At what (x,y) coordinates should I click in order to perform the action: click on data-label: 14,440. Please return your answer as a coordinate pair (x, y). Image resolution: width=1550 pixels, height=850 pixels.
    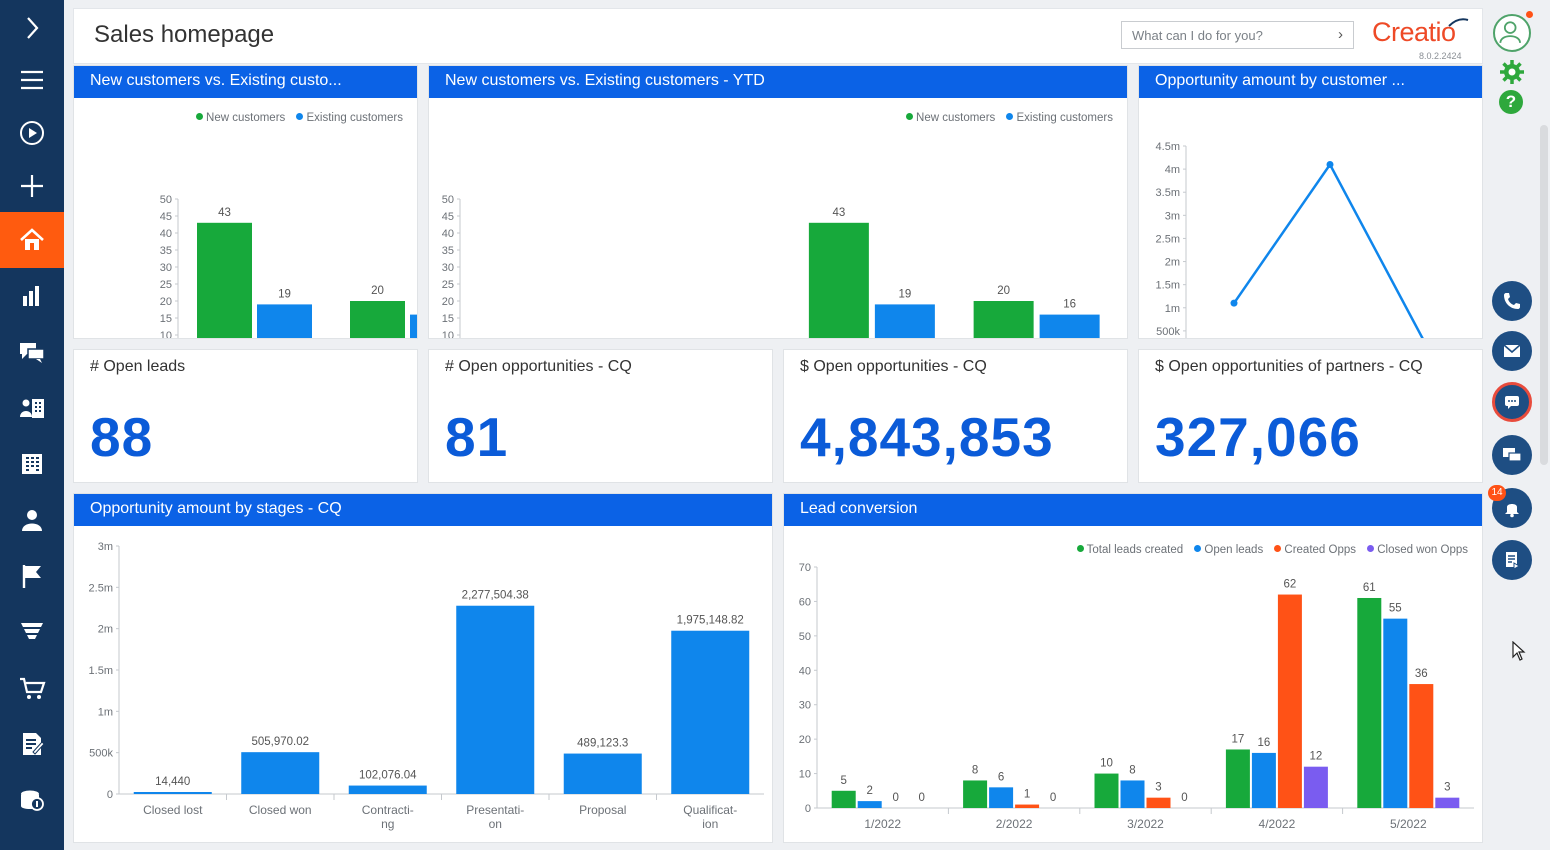
    Looking at the image, I should click on (172, 782).